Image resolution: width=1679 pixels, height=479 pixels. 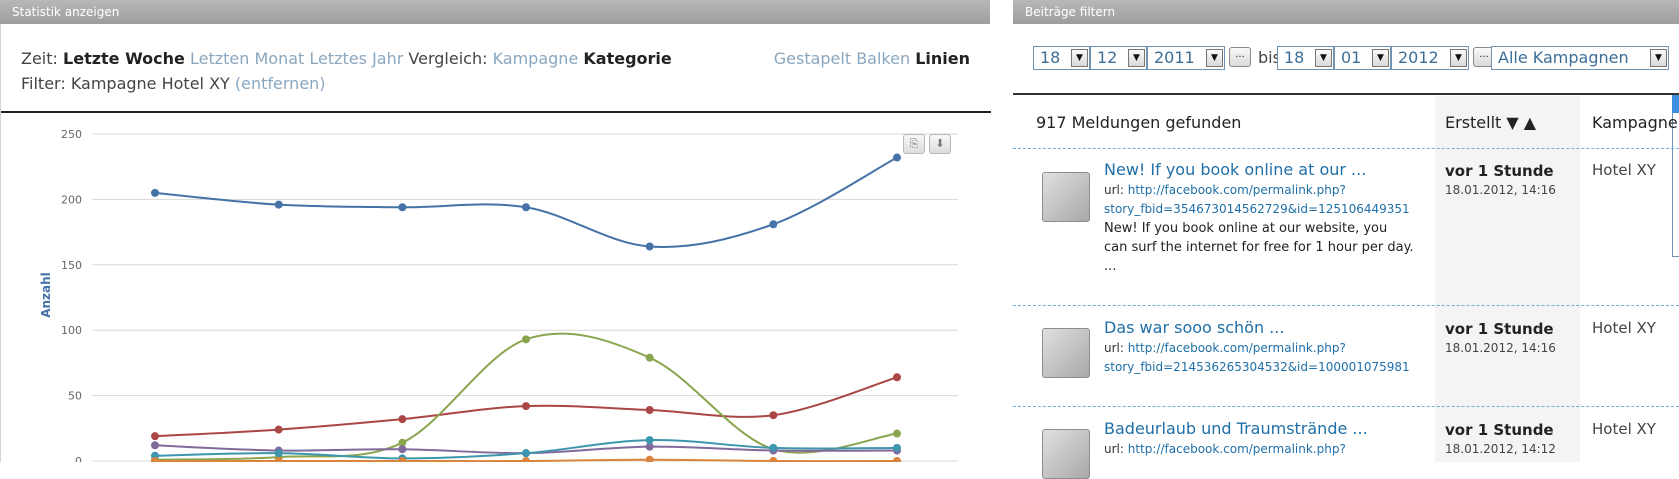 What do you see at coordinates (1346, 148) in the screenshot?
I see `row-divider` at bounding box center [1346, 148].